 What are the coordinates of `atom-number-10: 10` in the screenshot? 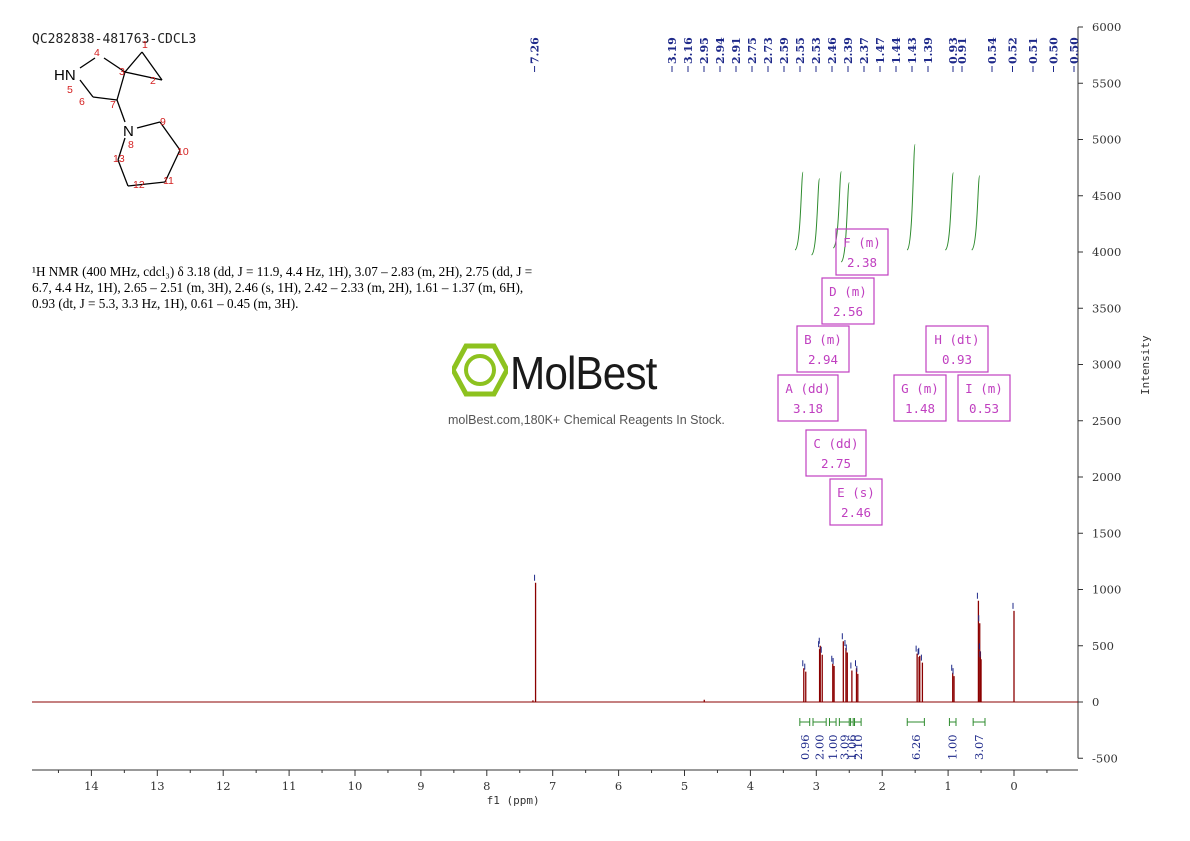 It's located at (183, 152).